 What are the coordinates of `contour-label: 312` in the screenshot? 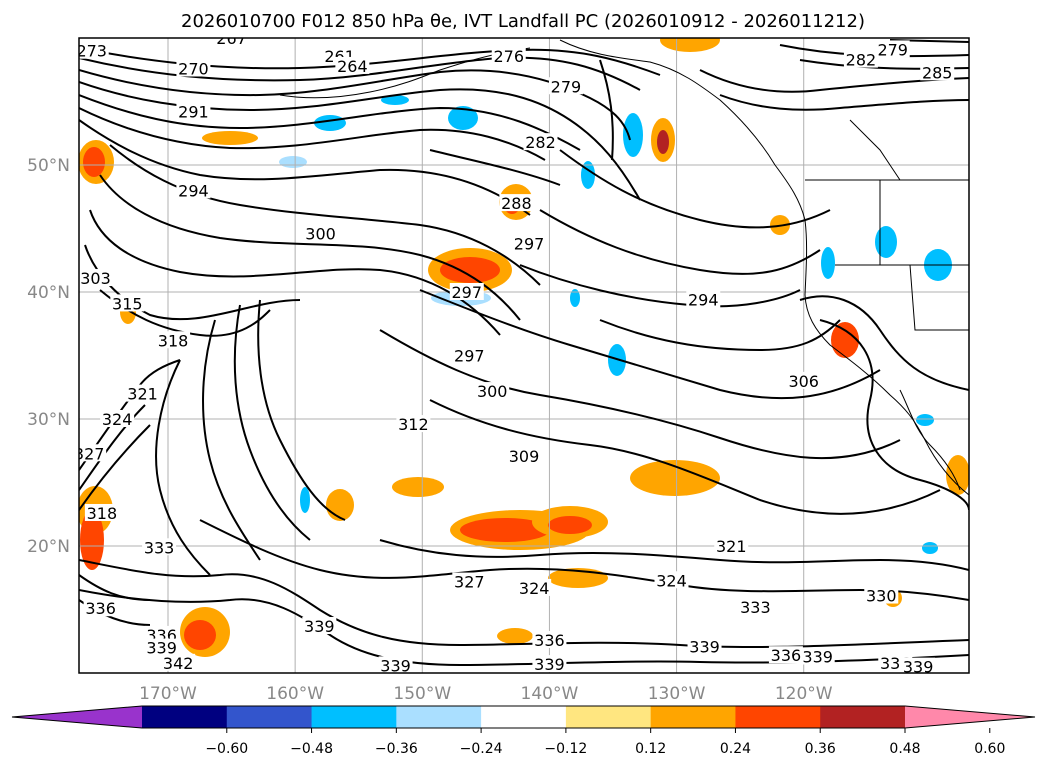 It's located at (413, 424).